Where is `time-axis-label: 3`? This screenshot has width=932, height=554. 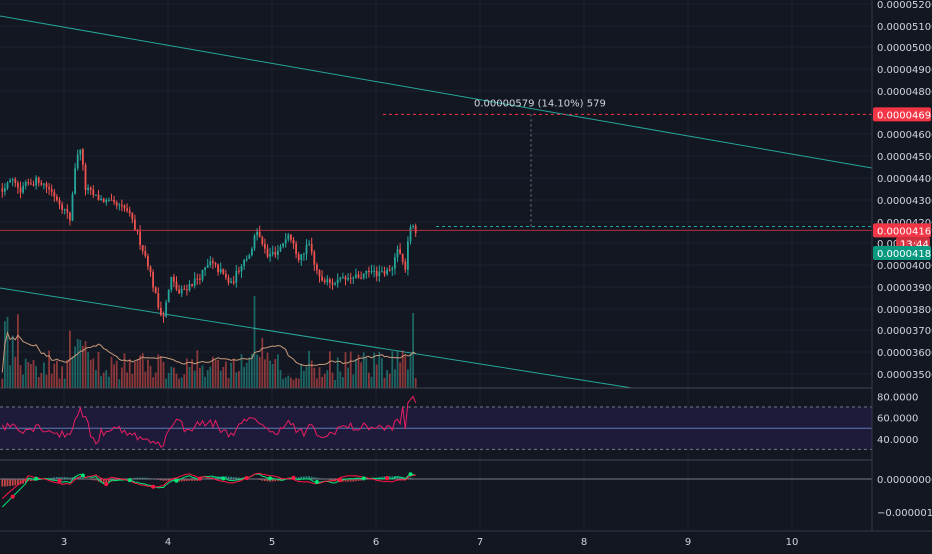 time-axis-label: 3 is located at coordinates (64, 542).